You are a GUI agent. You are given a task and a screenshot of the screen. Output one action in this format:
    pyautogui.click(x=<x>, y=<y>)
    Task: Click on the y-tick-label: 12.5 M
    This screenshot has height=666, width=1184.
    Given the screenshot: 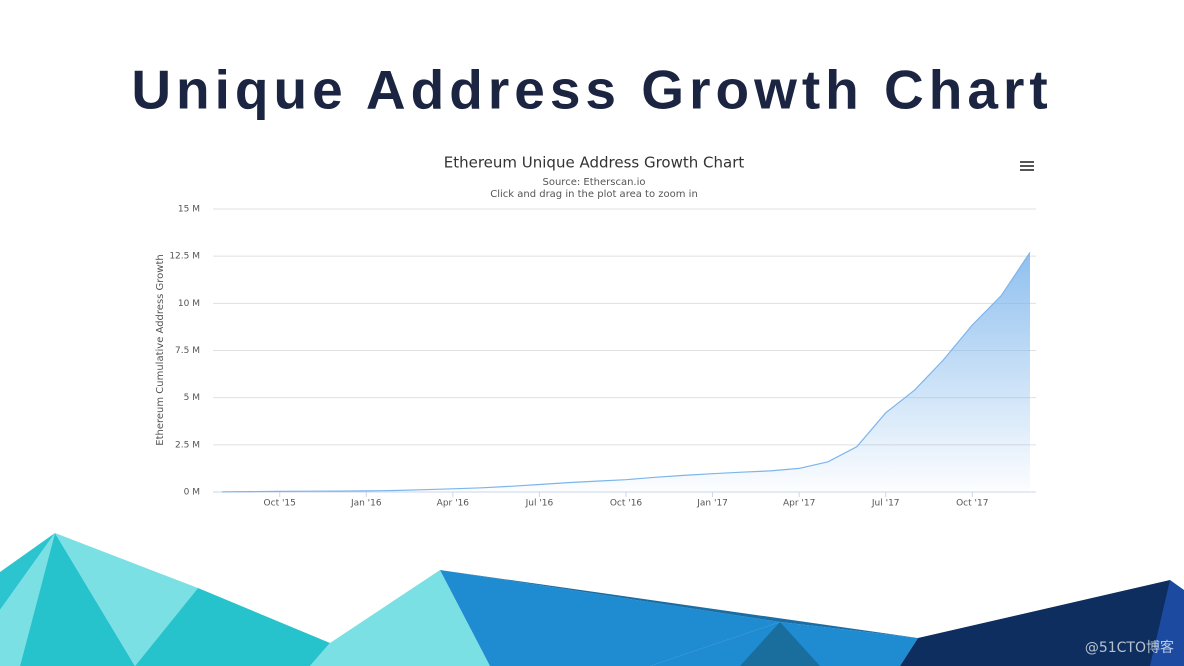 What is the action you would take?
    pyautogui.click(x=184, y=257)
    